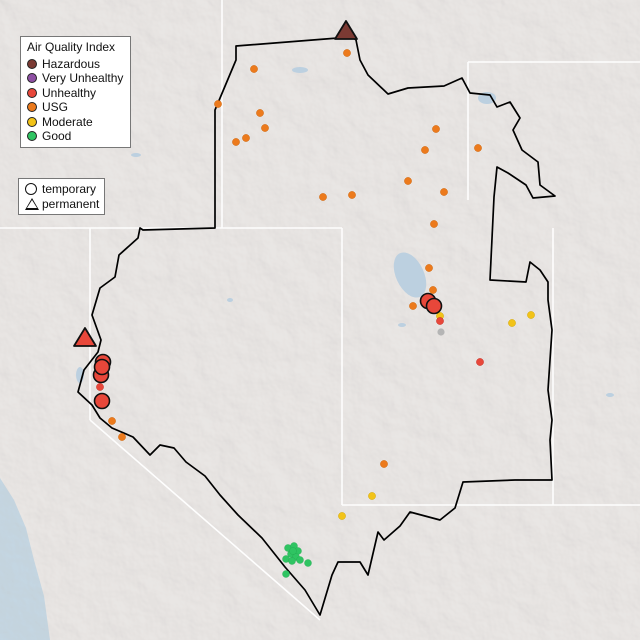  Describe the element at coordinates (71, 47) in the screenshot. I see `aqi-legend-title: Air Quality Index` at that location.